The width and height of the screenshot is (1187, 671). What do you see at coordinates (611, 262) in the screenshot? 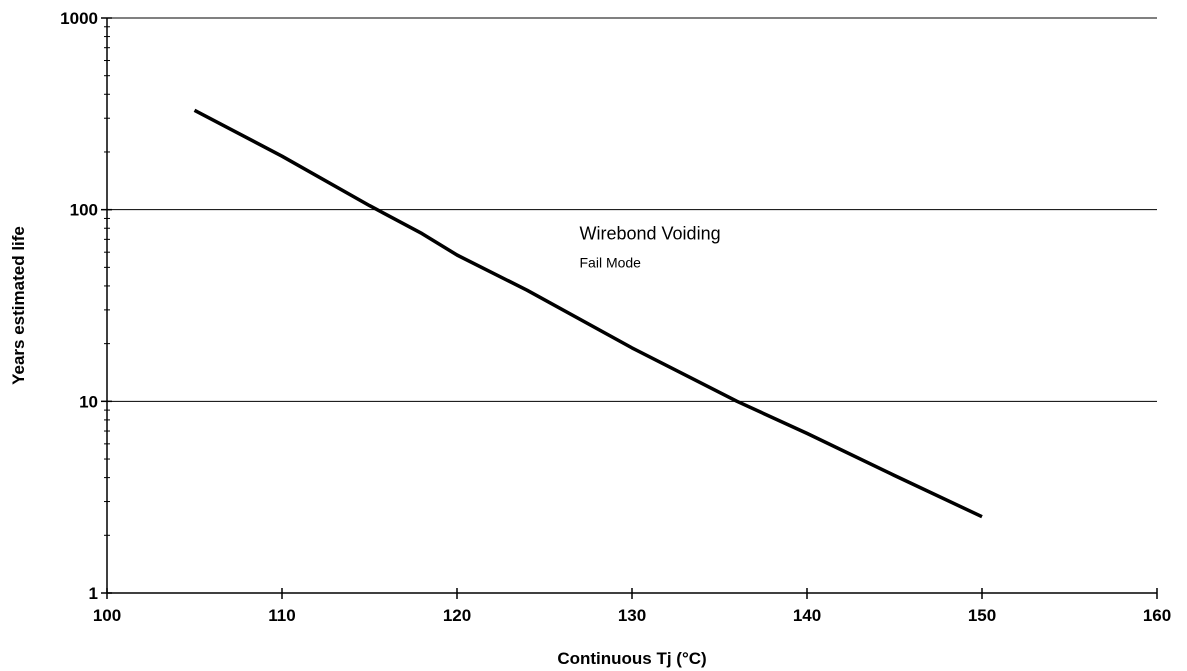
I see `annotation-fail-mode: Fail Mode` at bounding box center [611, 262].